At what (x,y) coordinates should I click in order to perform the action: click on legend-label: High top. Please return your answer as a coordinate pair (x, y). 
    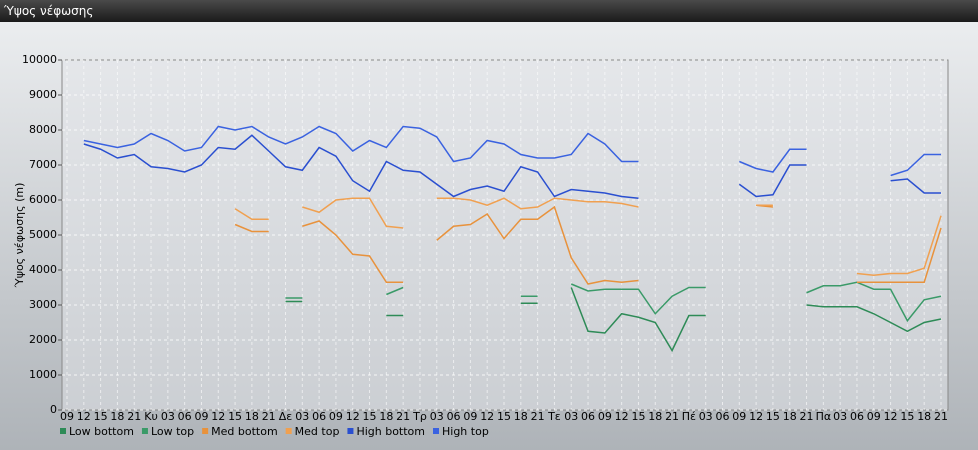
    Looking at the image, I should click on (465, 431).